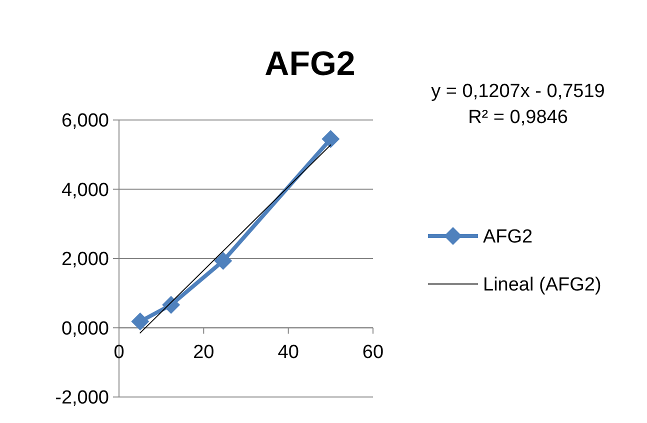 The width and height of the screenshot is (647, 423). What do you see at coordinates (119, 352) in the screenshot?
I see `x-tick-label: 0` at bounding box center [119, 352].